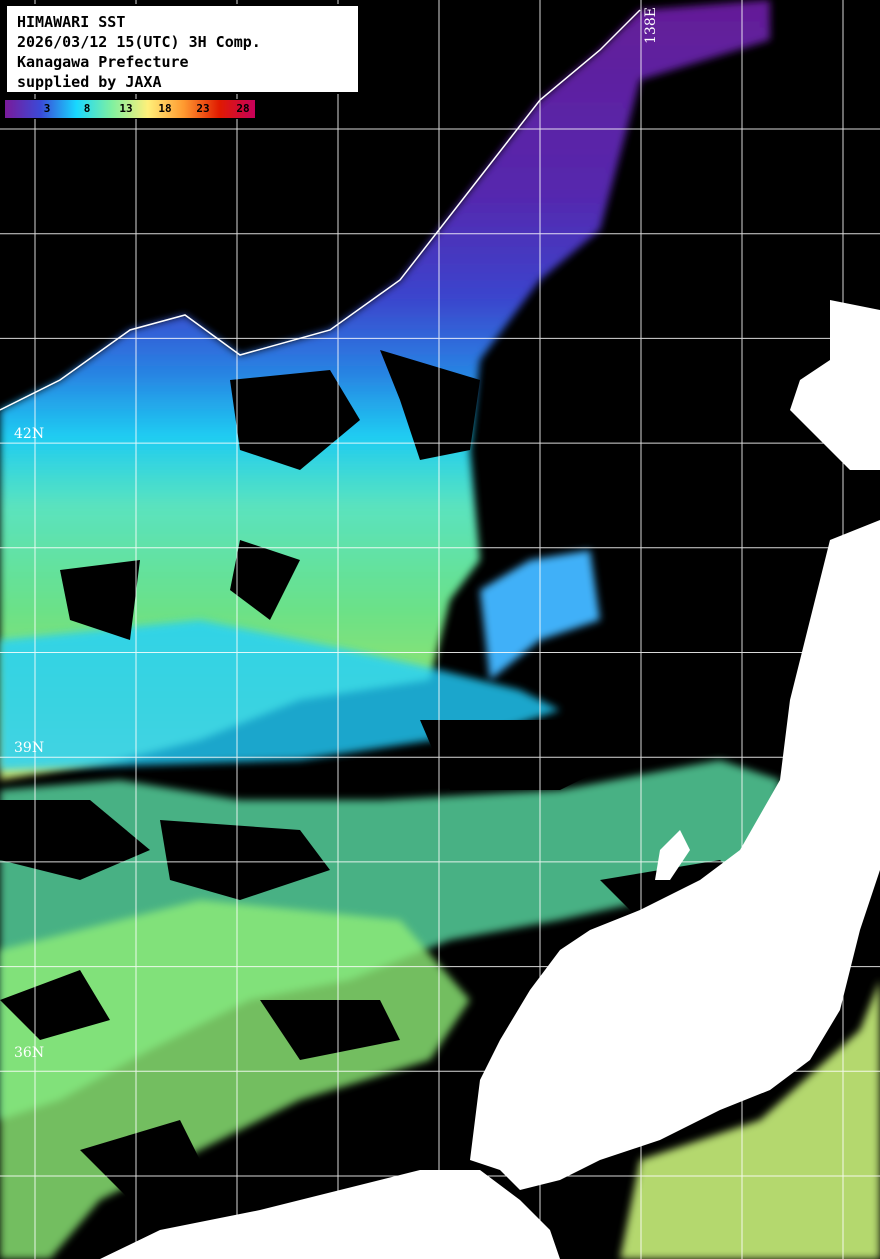  What do you see at coordinates (203, 108) in the screenshot?
I see `colorbar-label: 23` at bounding box center [203, 108].